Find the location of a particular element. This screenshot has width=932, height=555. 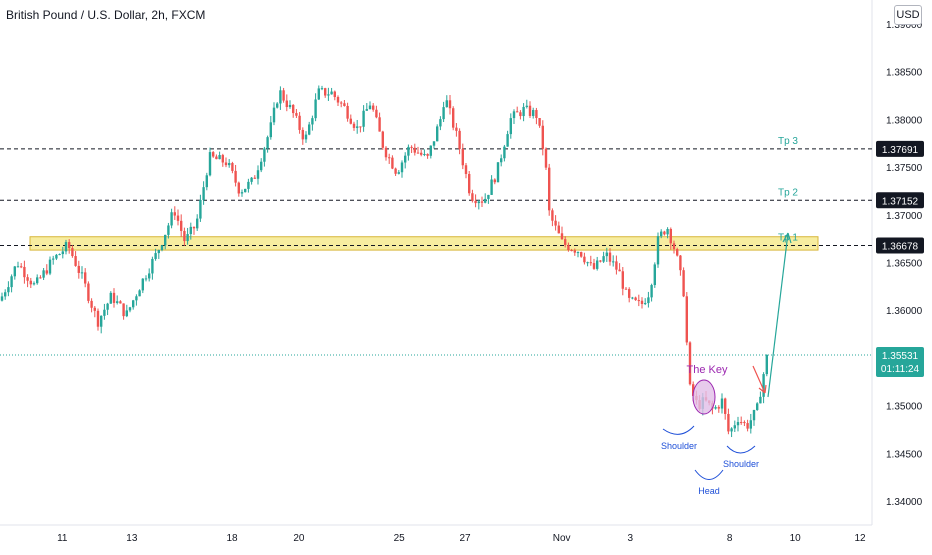

x-tick-label: 20 is located at coordinates (299, 538).